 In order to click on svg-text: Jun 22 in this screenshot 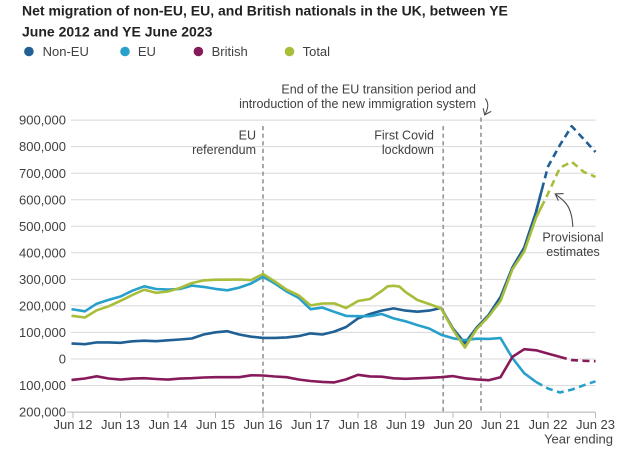, I will do `click(547, 424)`.